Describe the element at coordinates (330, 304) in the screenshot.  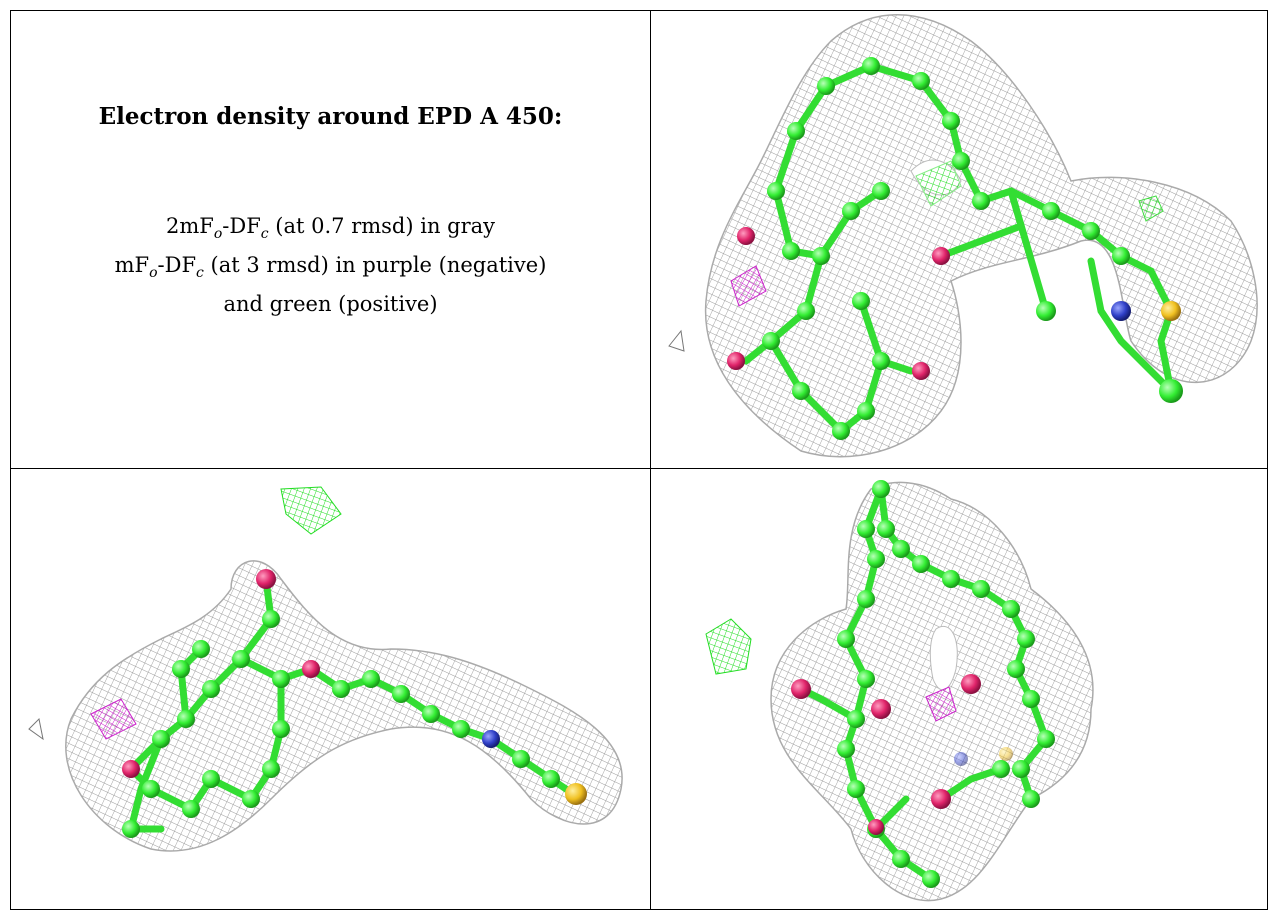
I see `legend-line-3: and green (positive)` at that location.